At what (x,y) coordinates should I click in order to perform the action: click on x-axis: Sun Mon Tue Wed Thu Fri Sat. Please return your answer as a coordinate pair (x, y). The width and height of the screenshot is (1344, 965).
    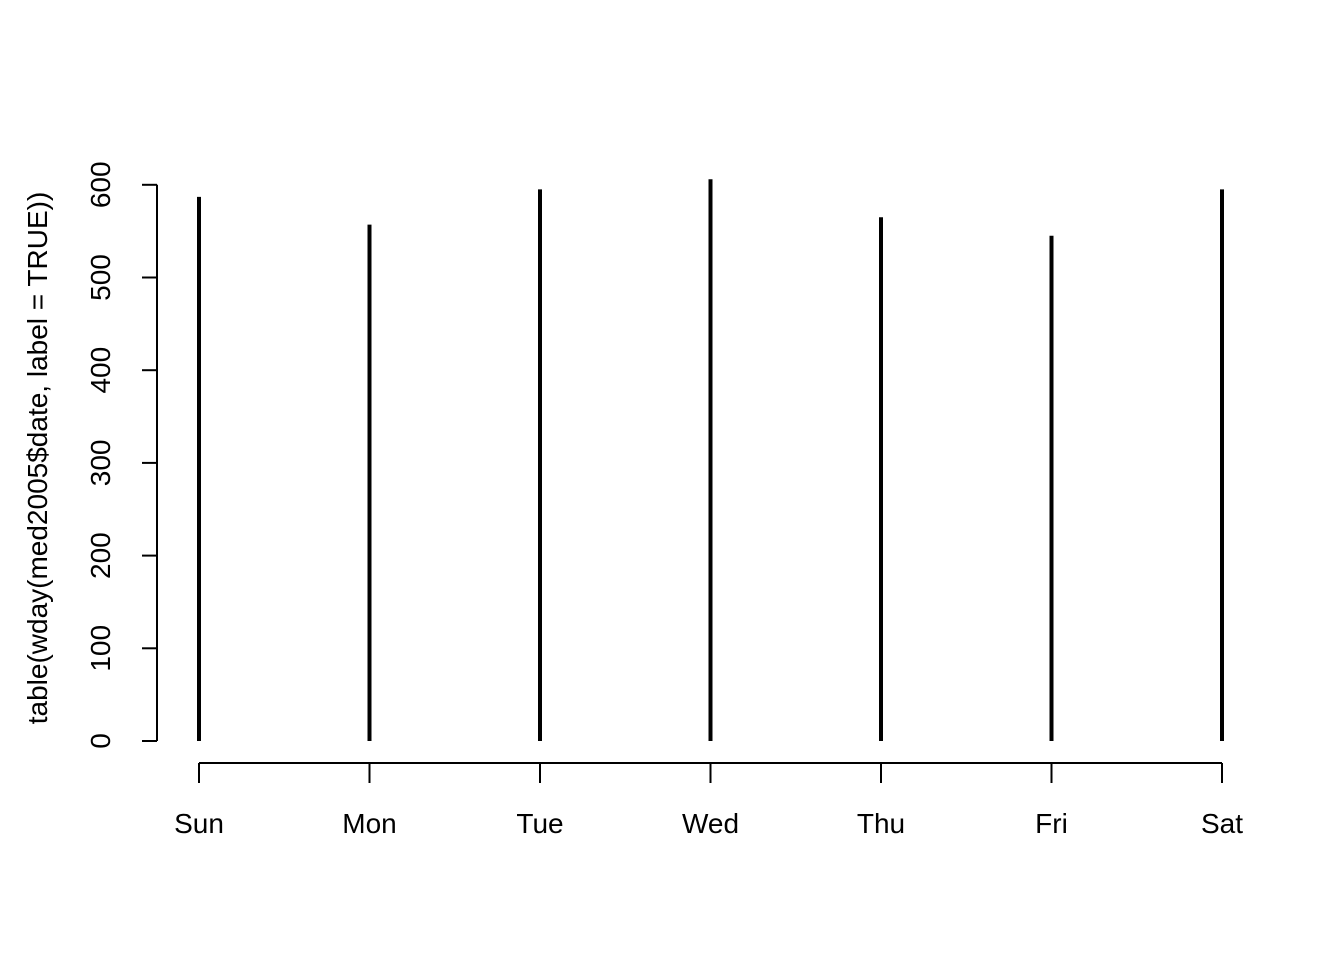
    Looking at the image, I should click on (708, 800).